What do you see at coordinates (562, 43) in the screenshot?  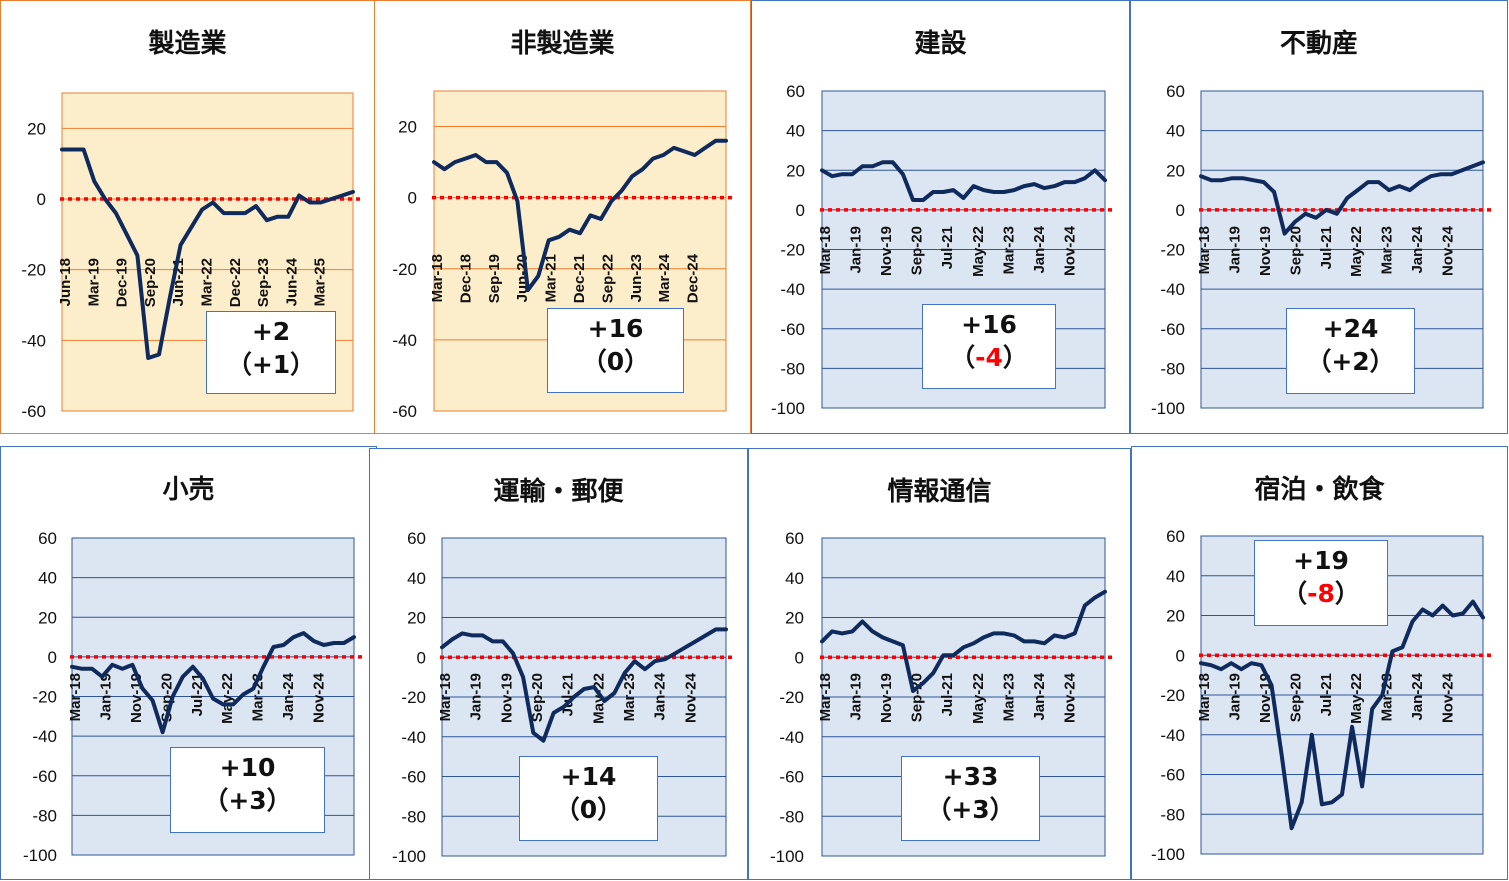 I see `panel-title: 非製造業` at bounding box center [562, 43].